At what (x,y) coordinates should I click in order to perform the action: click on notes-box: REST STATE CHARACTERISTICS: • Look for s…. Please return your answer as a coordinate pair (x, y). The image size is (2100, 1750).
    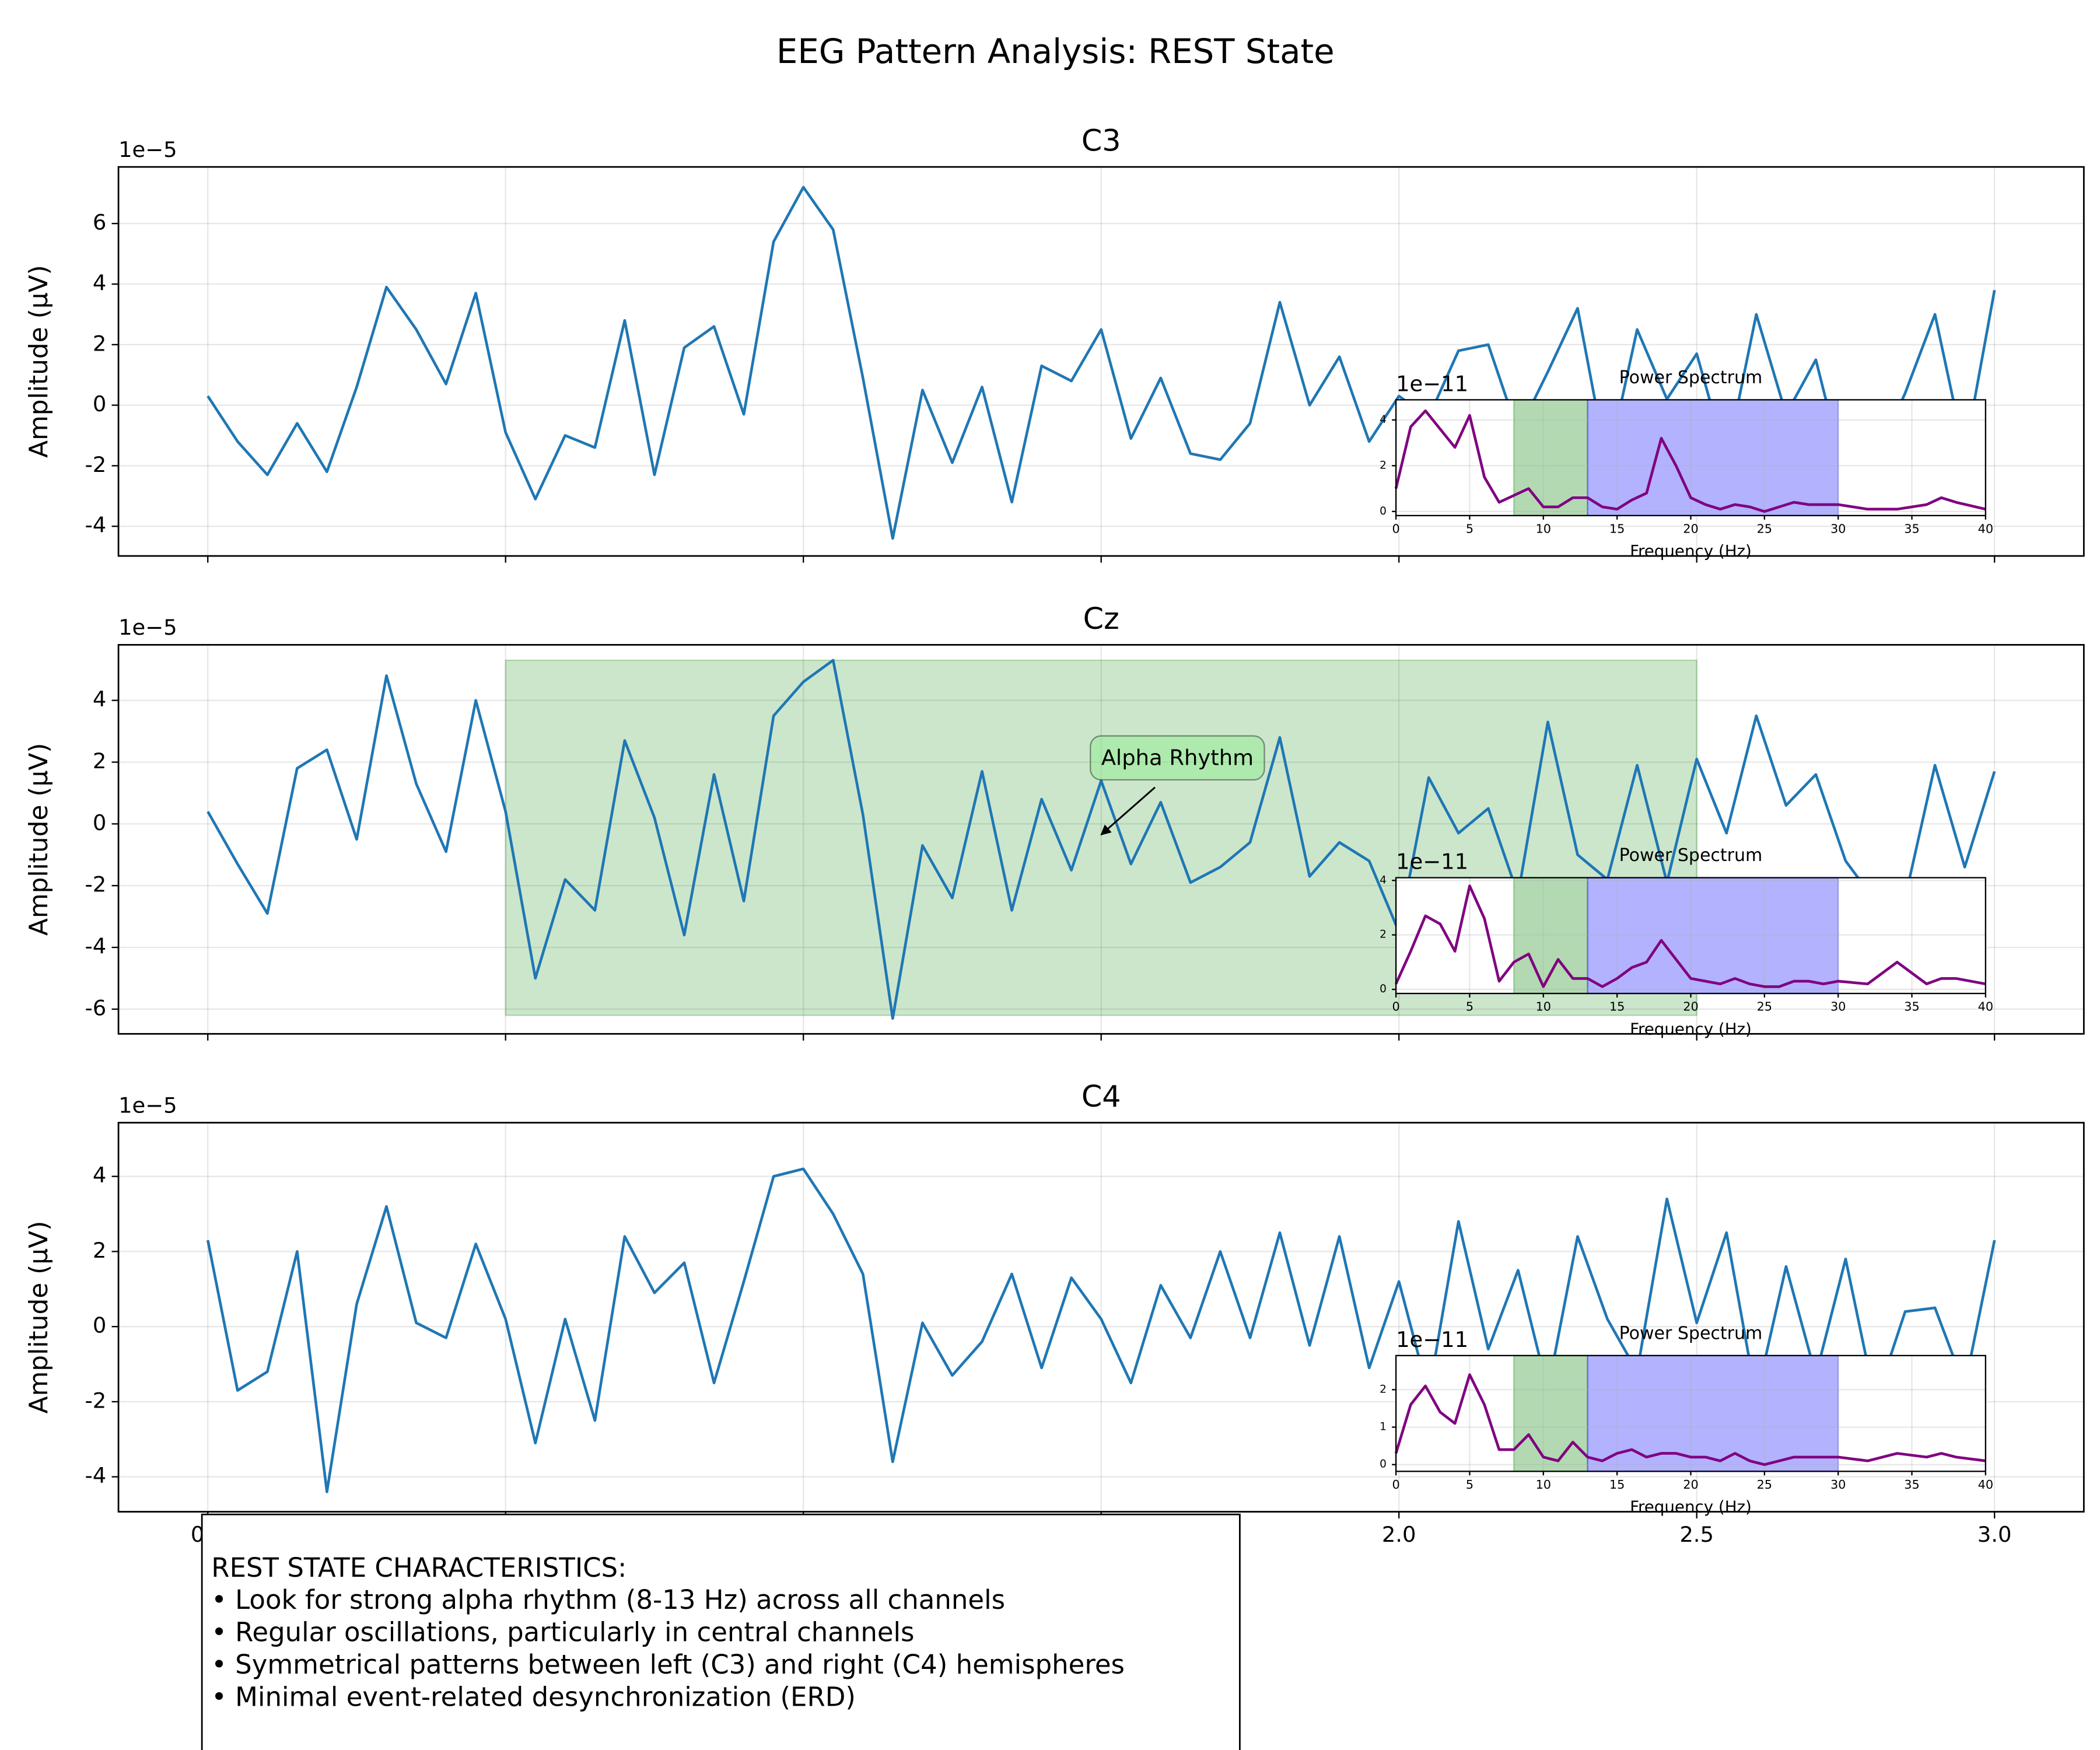
    Looking at the image, I should click on (721, 1631).